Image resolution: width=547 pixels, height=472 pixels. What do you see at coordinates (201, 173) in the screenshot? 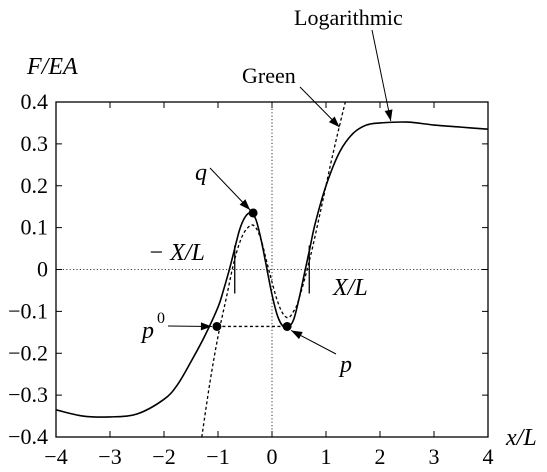
I see `q-label: q` at bounding box center [201, 173].